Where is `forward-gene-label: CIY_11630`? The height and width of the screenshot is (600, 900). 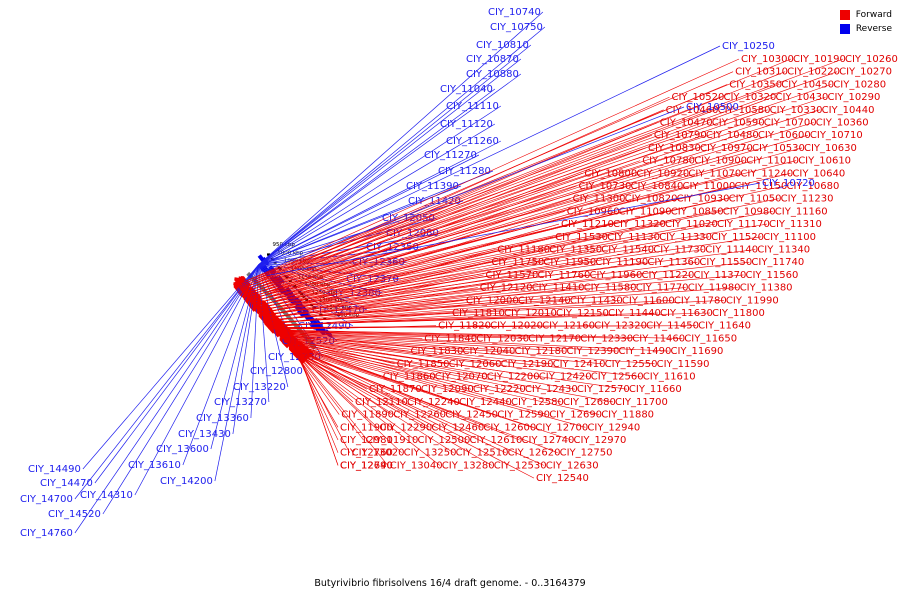 forward-gene-label: CIY_11630 is located at coordinates (686, 313).